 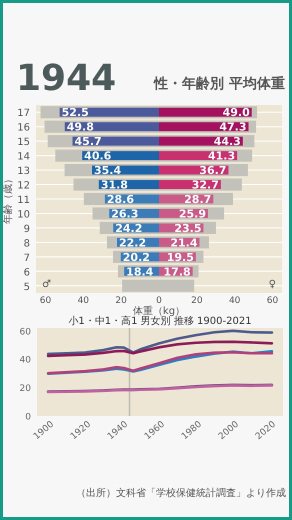 I want to click on y-tick-label: 10, so click(x=23, y=214).